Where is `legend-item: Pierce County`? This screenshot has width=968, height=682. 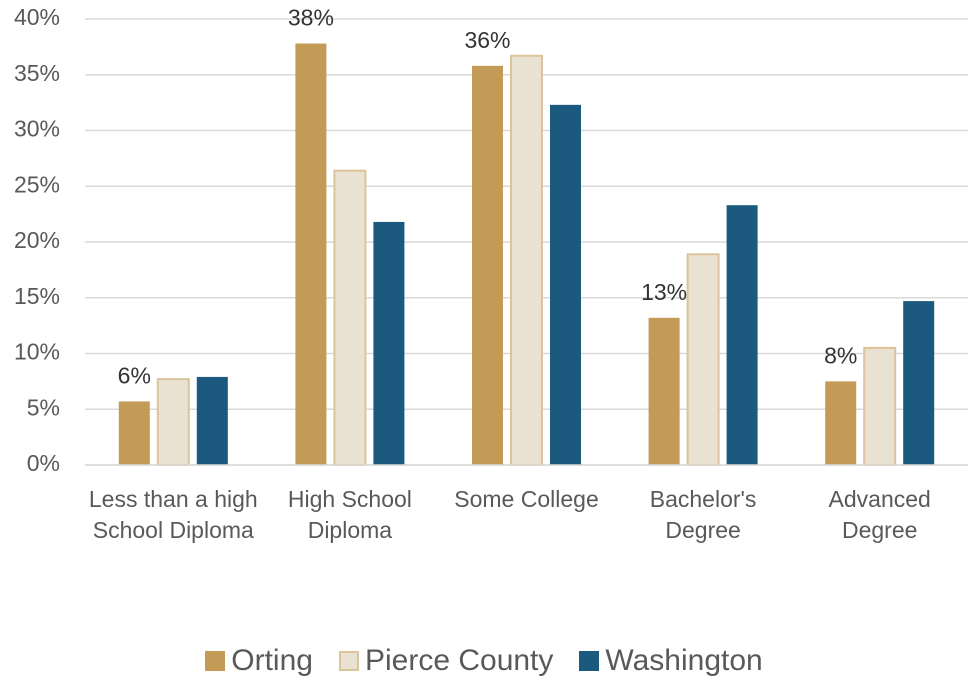
legend-item: Pierce County is located at coordinates (446, 661).